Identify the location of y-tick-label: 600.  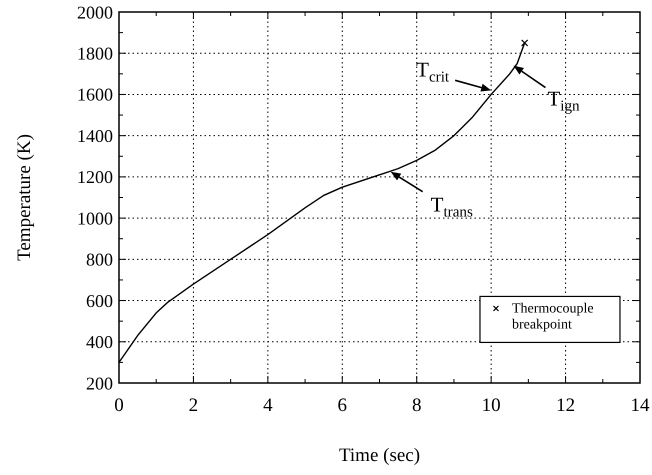
(99, 300).